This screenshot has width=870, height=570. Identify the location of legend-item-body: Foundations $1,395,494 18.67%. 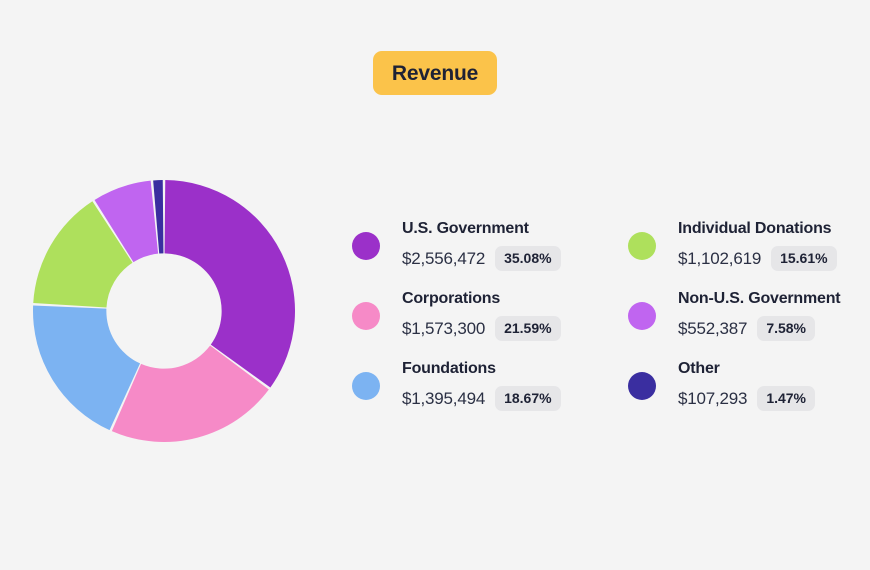
(567, 382).